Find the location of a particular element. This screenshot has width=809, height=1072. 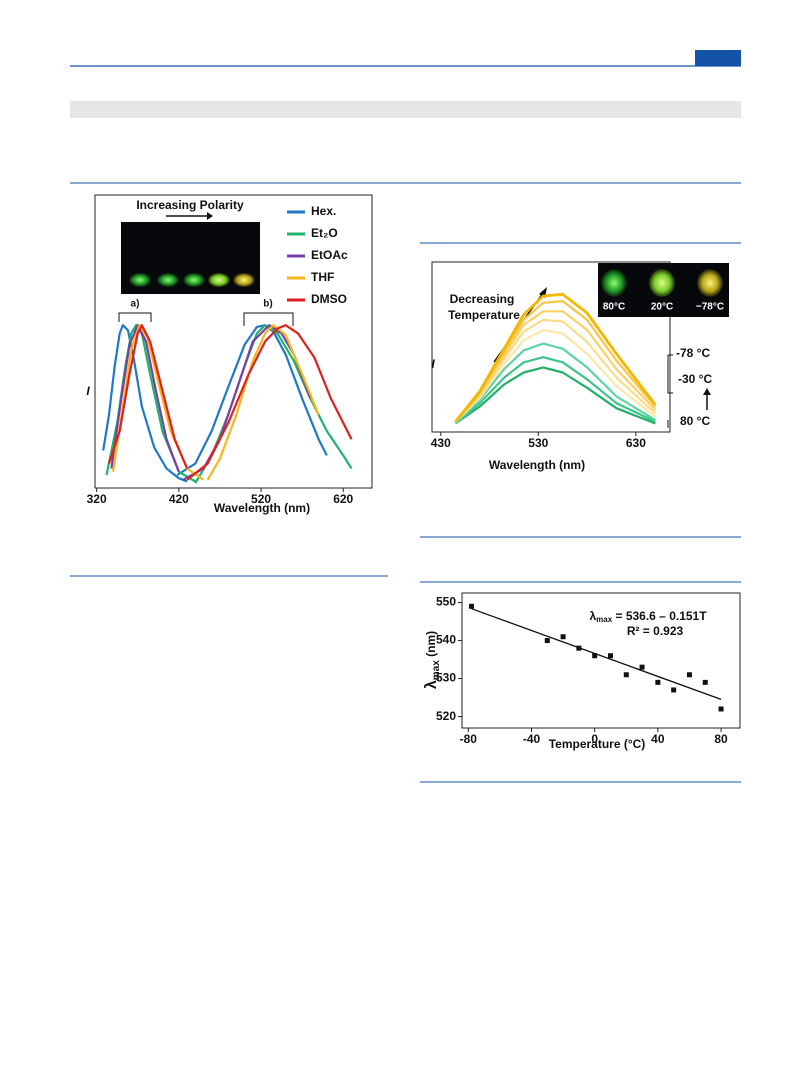

x-tick-label: 320 is located at coordinates (97, 499).